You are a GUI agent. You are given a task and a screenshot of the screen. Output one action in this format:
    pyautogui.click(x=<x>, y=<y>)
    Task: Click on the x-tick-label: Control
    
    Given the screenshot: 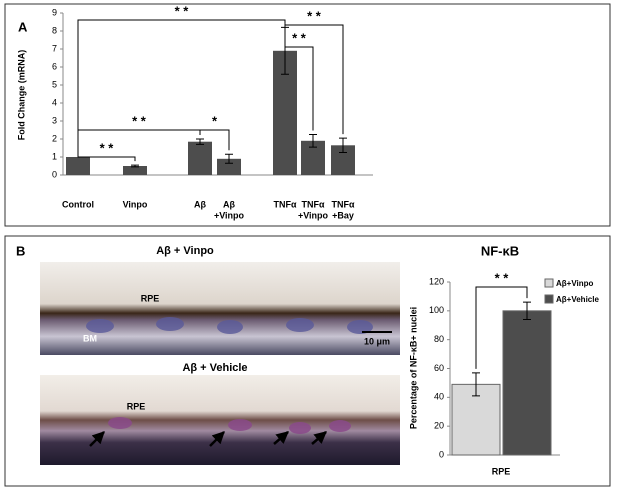 What is the action you would take?
    pyautogui.click(x=78, y=204)
    